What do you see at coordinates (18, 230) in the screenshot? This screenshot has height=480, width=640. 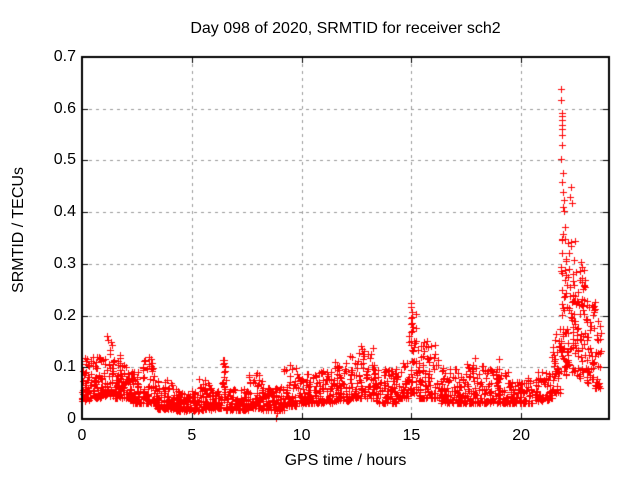 I see `y-axis-label: SRMTID / TECUs` at bounding box center [18, 230].